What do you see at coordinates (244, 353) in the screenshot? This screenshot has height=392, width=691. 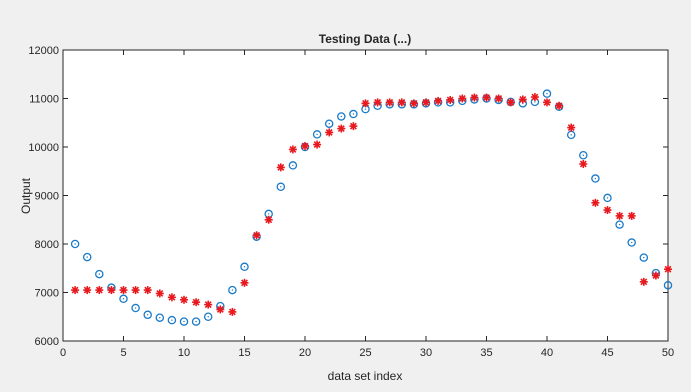 I see `x-tick-label: 15` at bounding box center [244, 353].